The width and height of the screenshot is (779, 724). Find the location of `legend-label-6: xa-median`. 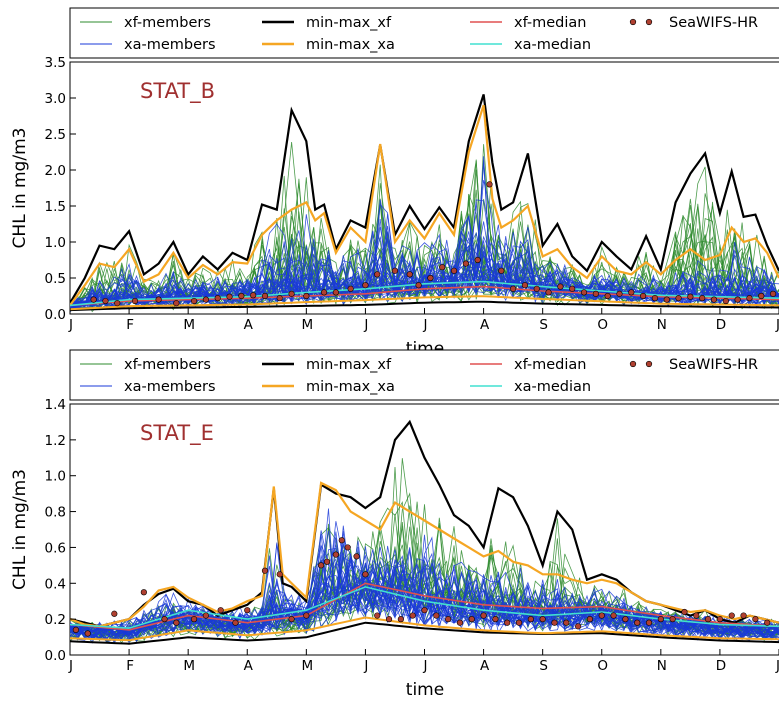

legend-label-6: xa-median is located at coordinates (552, 45).